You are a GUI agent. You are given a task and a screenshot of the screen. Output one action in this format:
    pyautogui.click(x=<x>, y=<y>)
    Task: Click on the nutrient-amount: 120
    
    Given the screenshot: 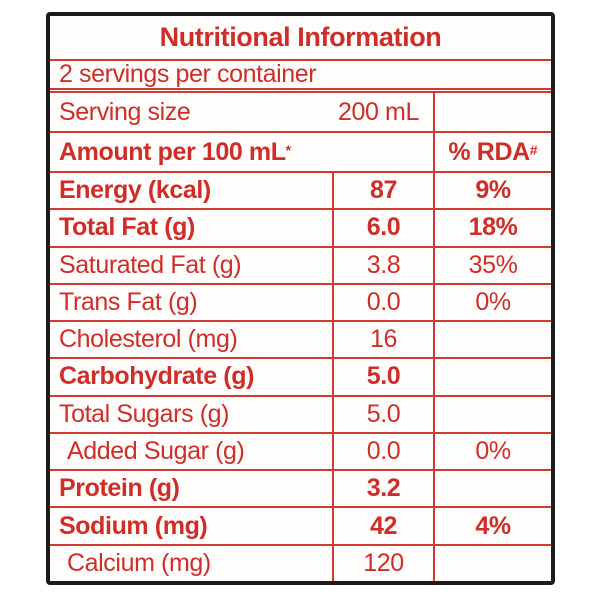 What is the action you would take?
    pyautogui.click(x=382, y=563)
    